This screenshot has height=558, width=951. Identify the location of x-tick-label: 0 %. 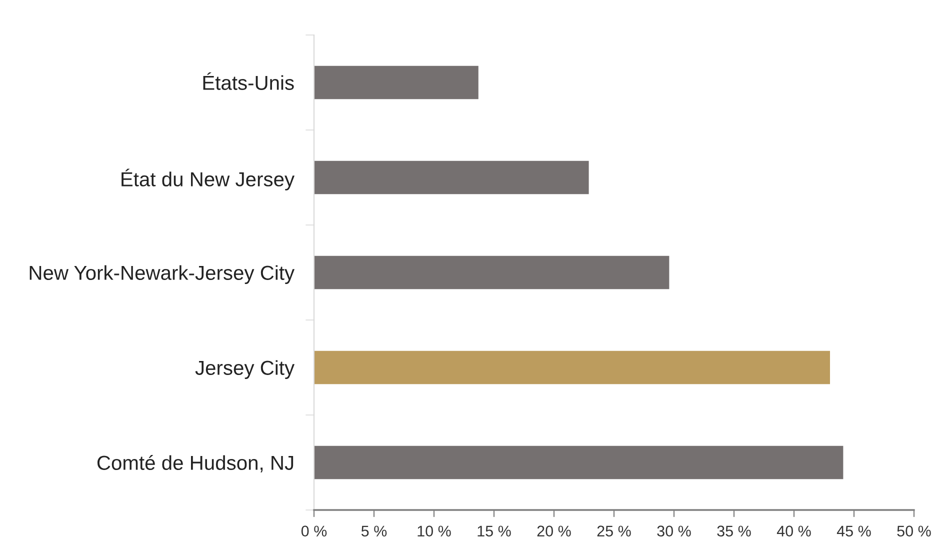
(314, 531).